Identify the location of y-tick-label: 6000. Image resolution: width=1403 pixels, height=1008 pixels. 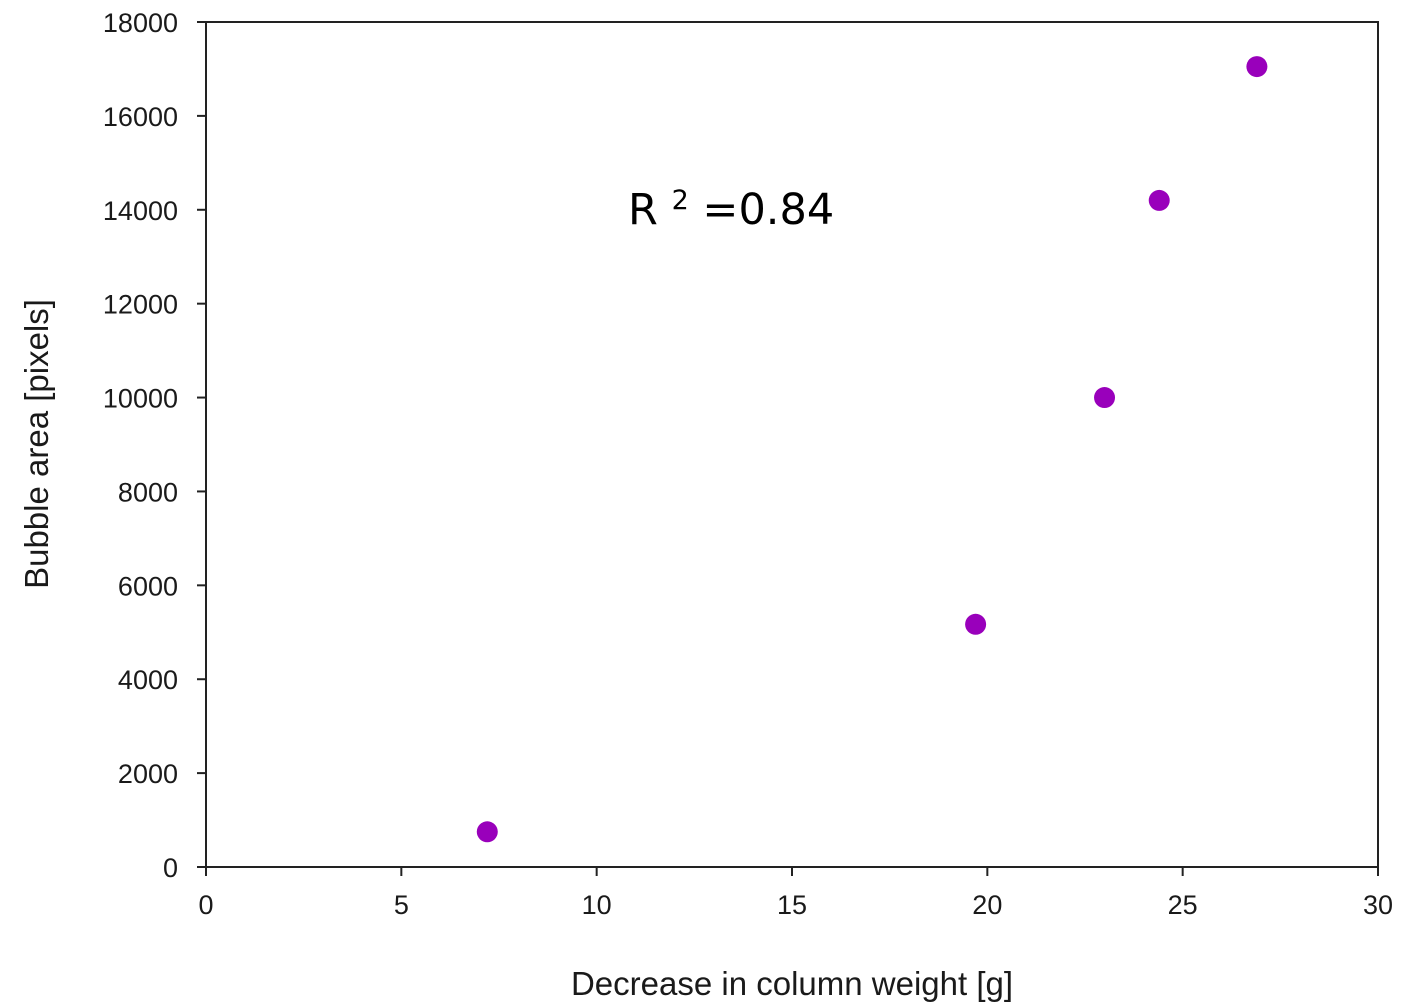
(148, 586).